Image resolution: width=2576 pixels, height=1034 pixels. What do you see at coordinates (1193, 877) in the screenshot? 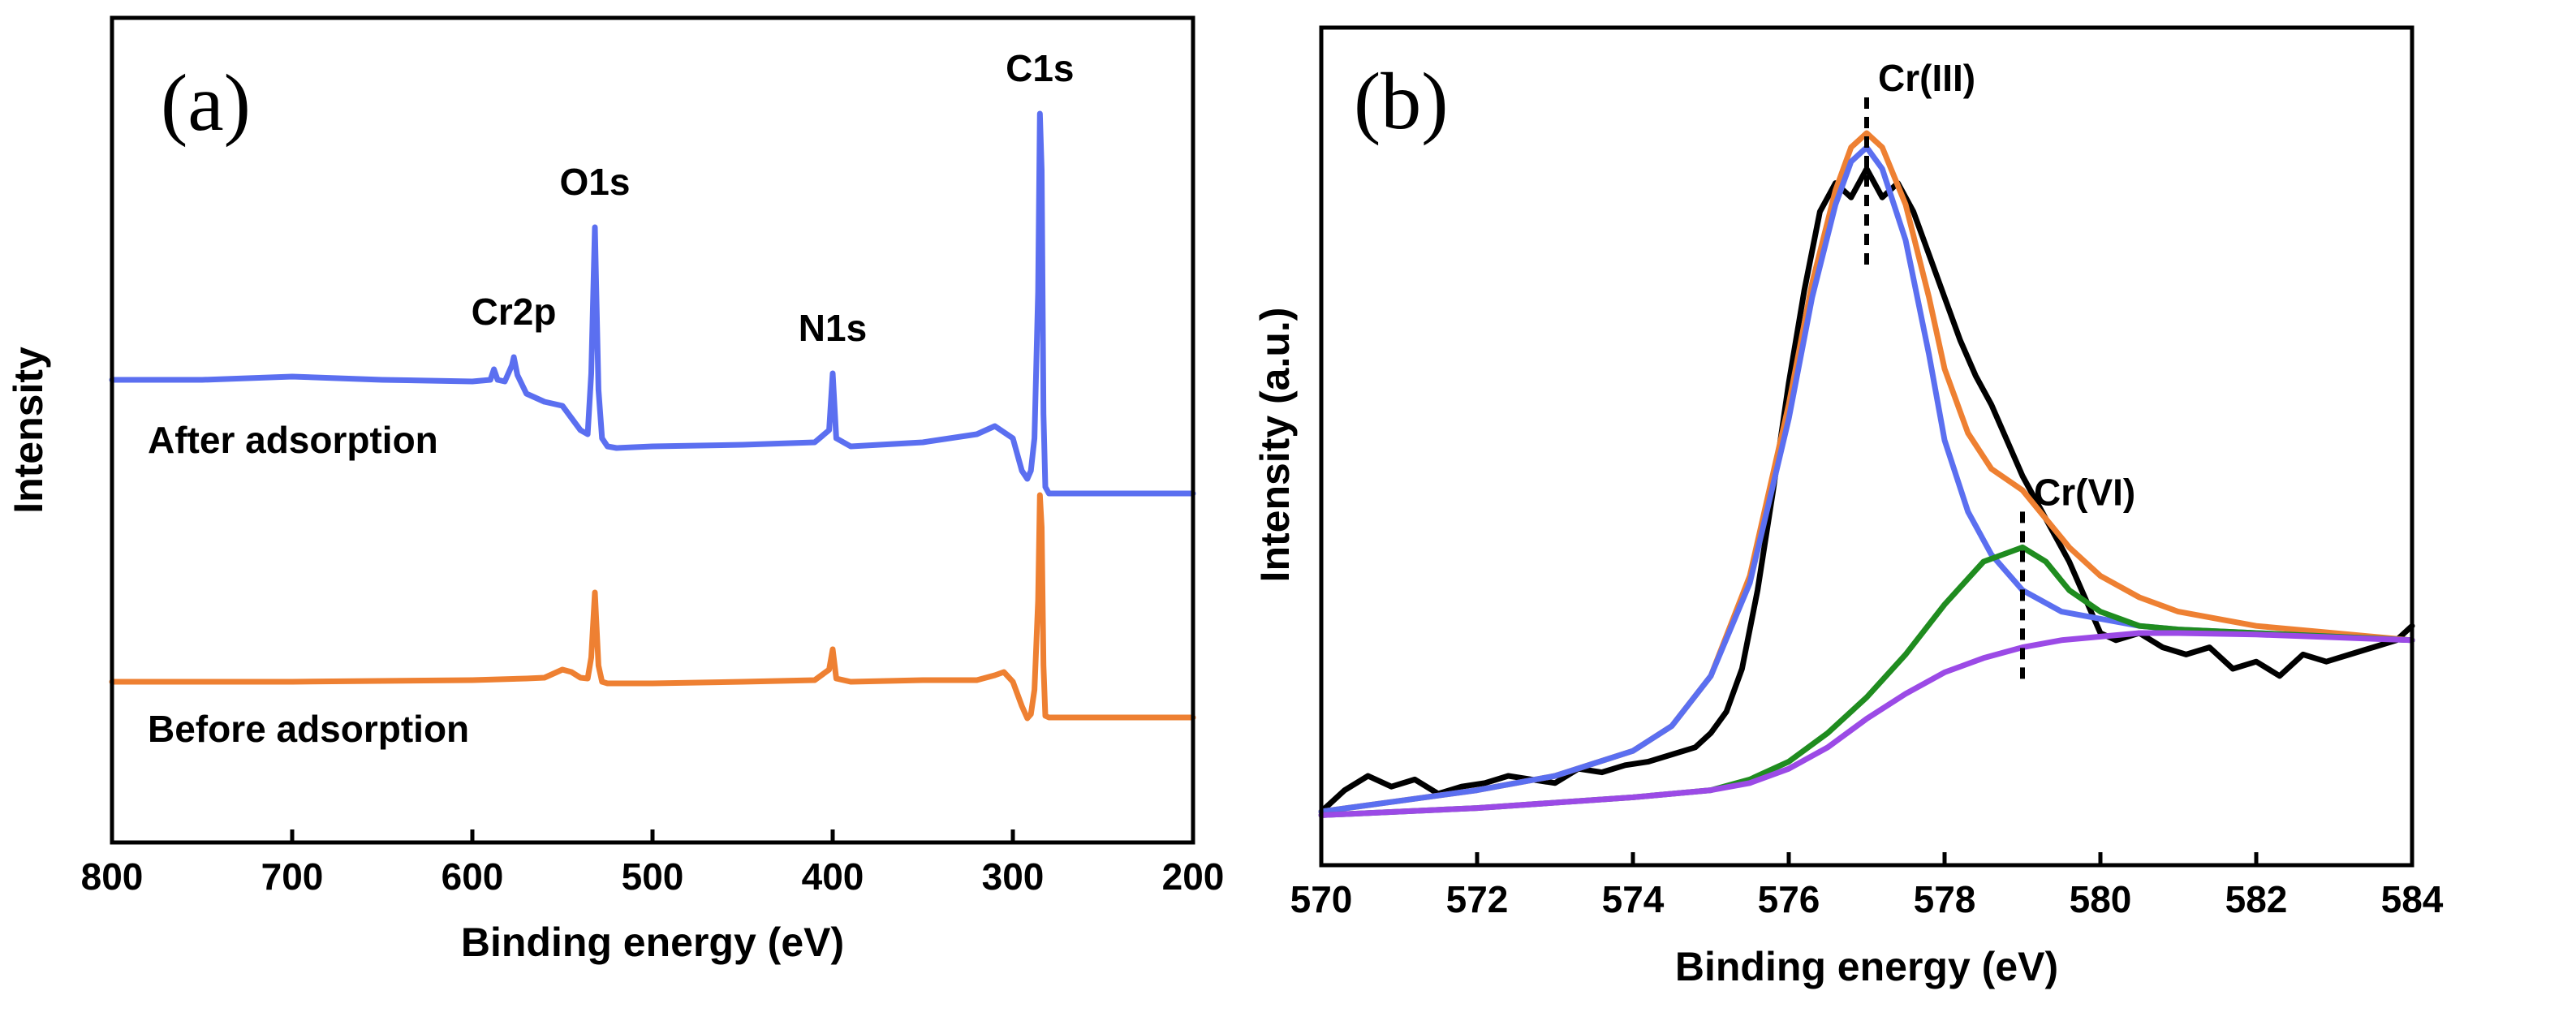
I see `xtick-label-200: 200` at bounding box center [1193, 877].